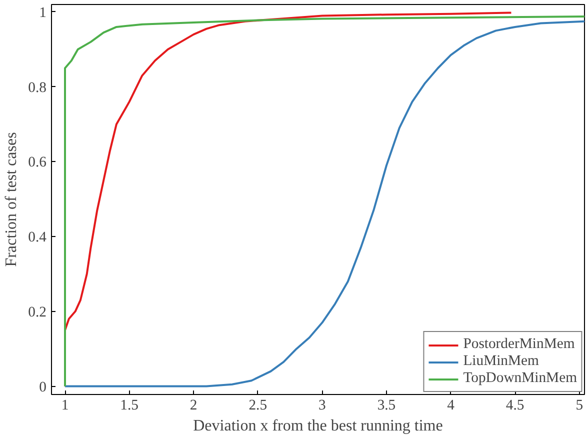  I want to click on x-tick-label: 1.5, so click(129, 406).